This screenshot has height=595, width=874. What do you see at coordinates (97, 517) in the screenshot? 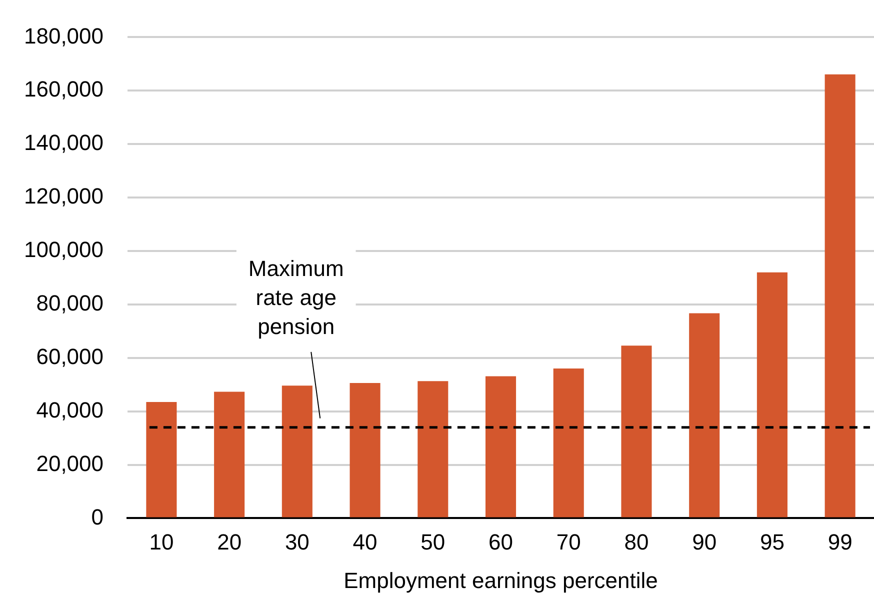
I see `y-tick-label: 0` at bounding box center [97, 517].